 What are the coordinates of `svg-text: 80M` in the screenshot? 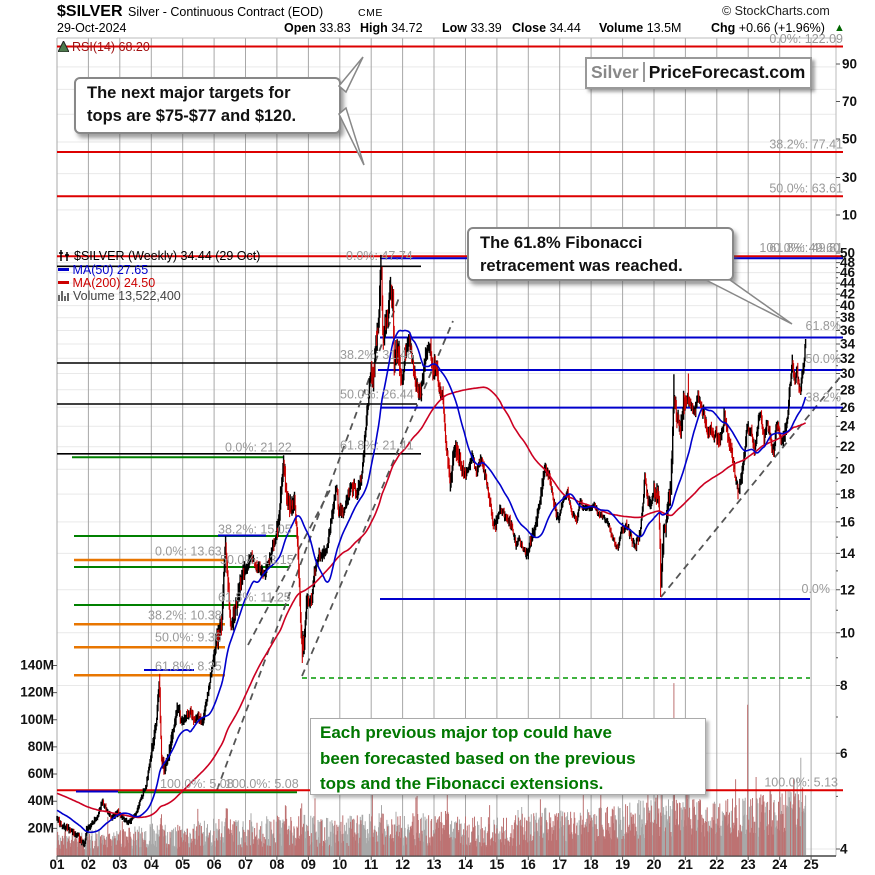 It's located at (41, 746).